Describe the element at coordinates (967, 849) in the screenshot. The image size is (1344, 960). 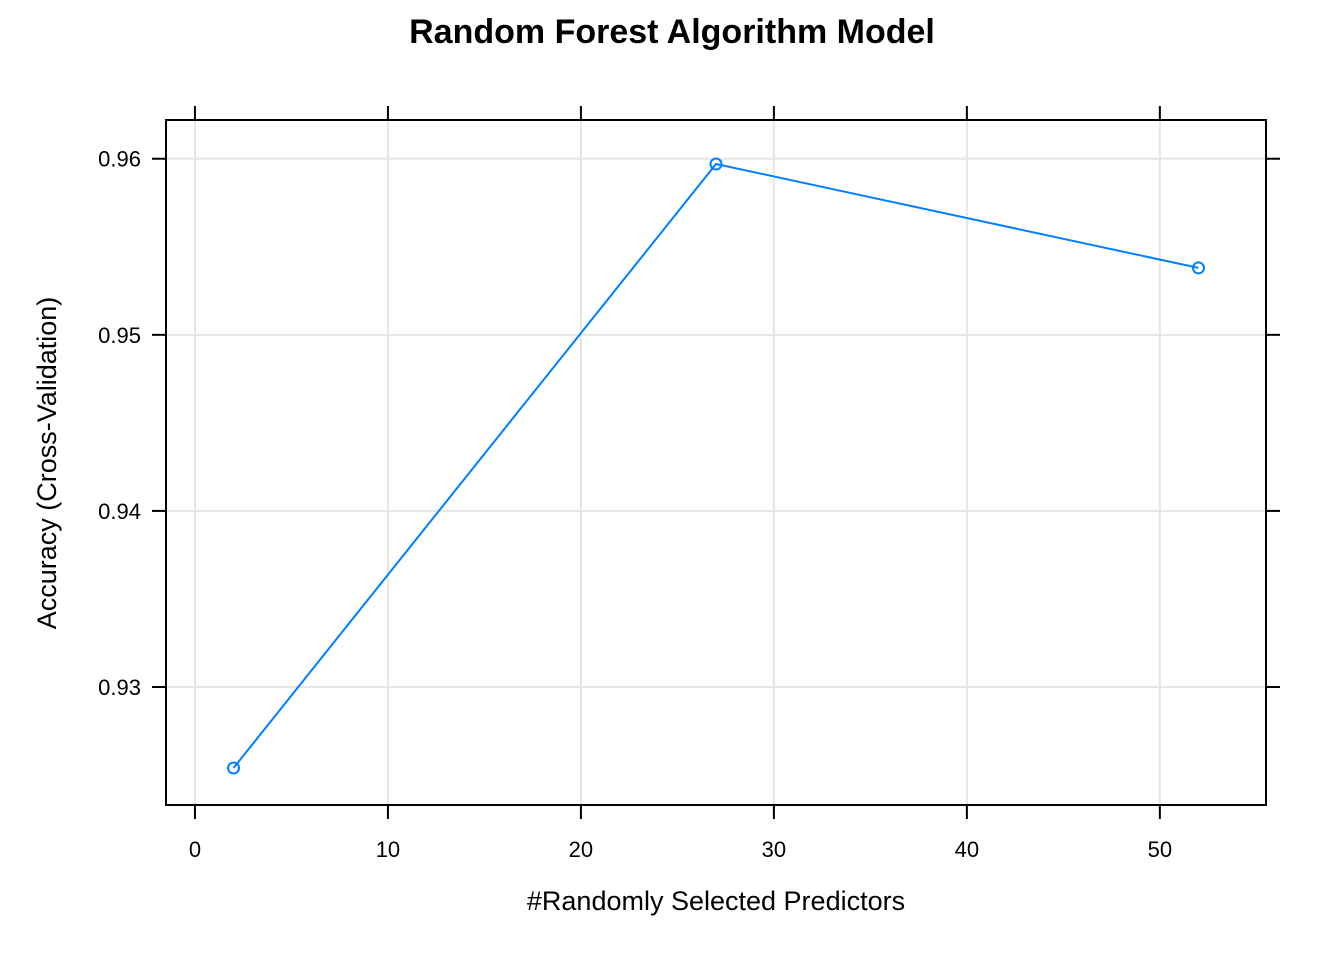
I see `x-tick-label: 40` at that location.